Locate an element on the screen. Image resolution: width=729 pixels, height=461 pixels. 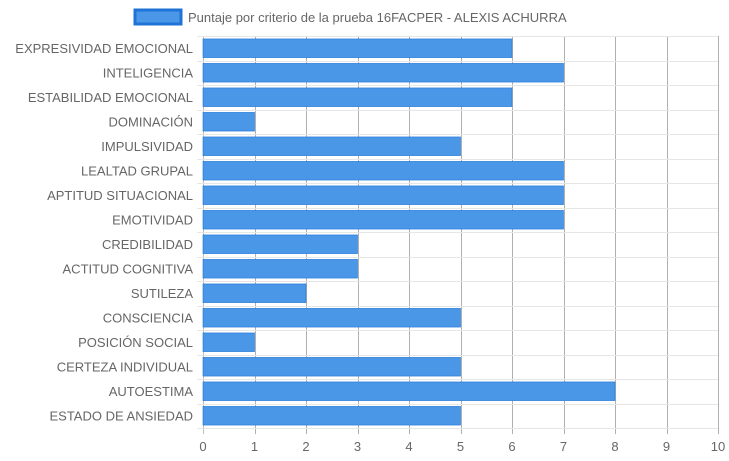
x-tick-label: 5 is located at coordinates (460, 446).